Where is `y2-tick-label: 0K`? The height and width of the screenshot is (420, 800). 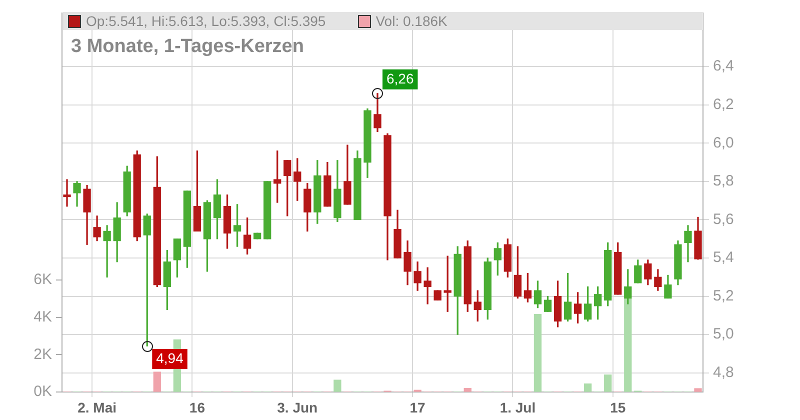
y2-tick-label: 0K is located at coordinates (43, 391).